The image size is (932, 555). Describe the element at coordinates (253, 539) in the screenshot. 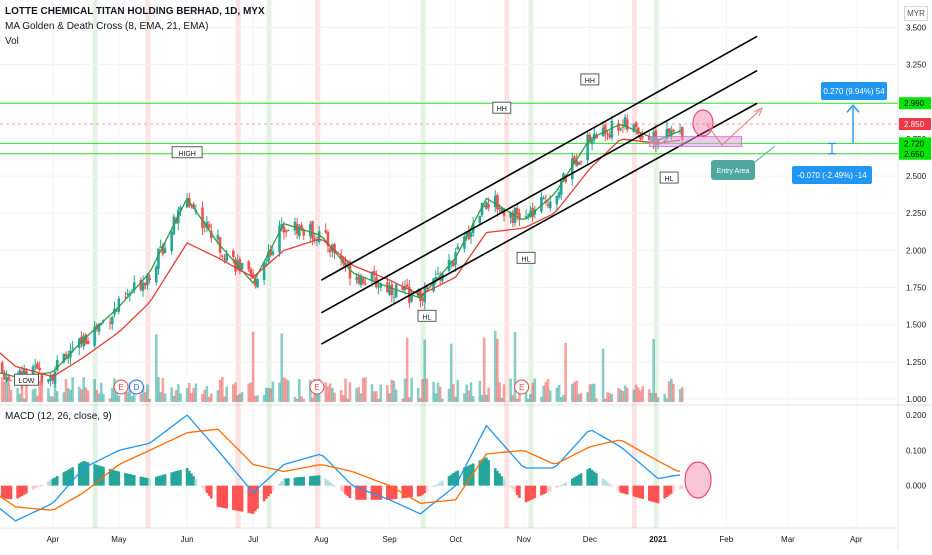

I see `x-tick-label: Jul` at that location.